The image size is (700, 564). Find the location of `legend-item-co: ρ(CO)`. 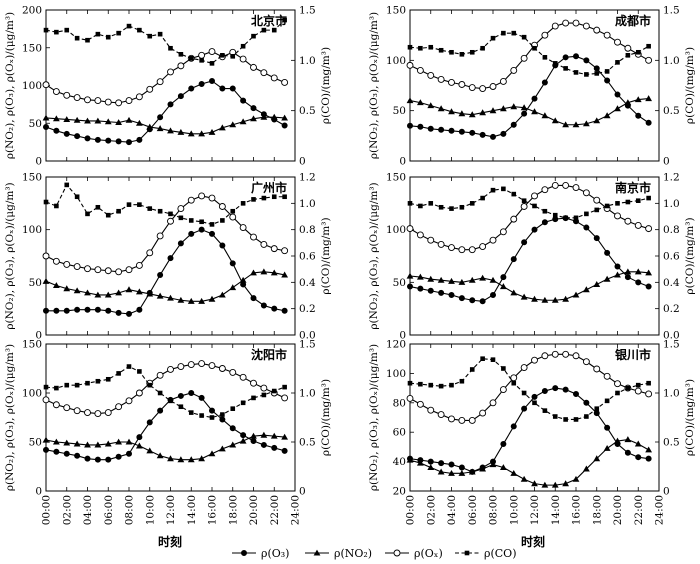

legend-item-co: ρ(CO) is located at coordinates (485, 553).